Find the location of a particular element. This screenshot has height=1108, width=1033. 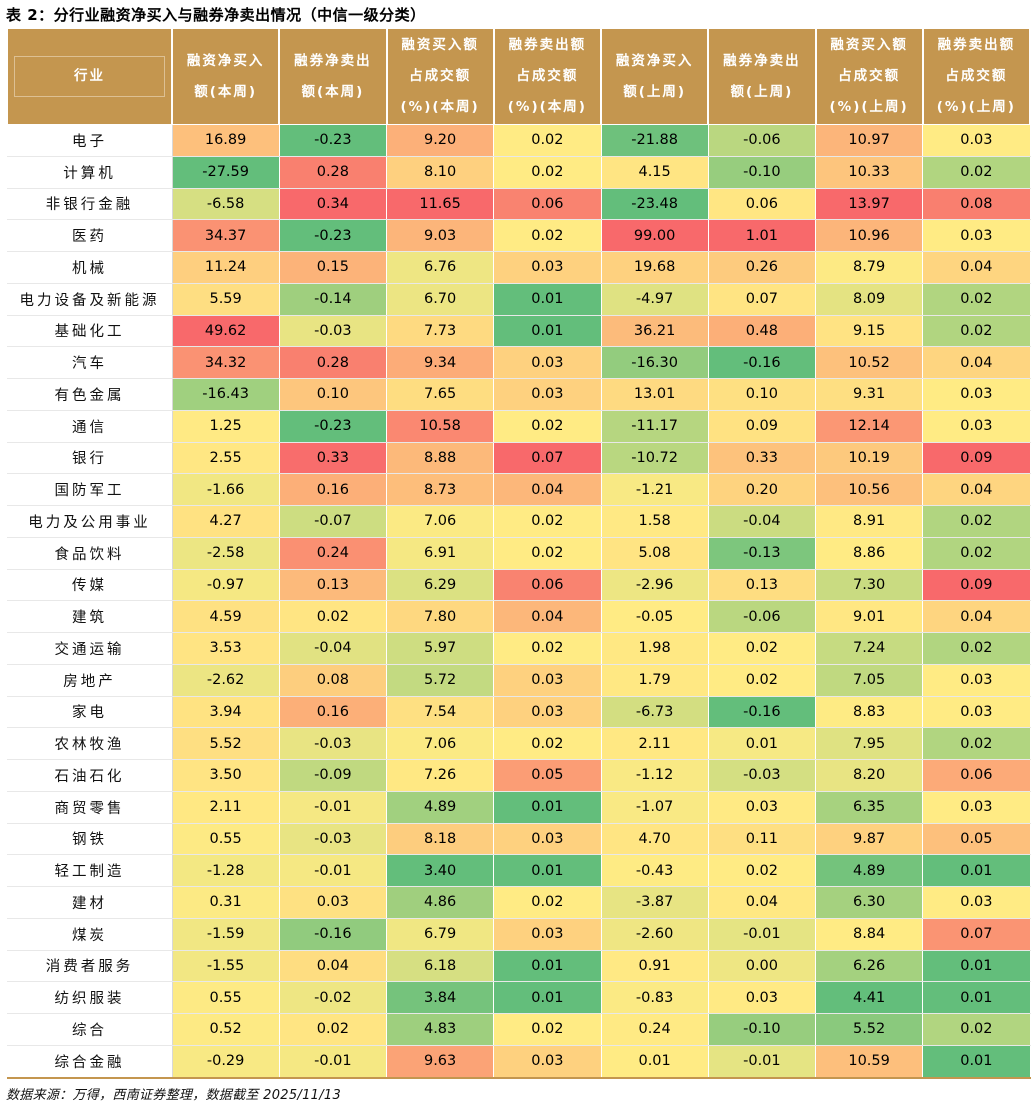

industry-cell: 综合金融 is located at coordinates (89, 1061).